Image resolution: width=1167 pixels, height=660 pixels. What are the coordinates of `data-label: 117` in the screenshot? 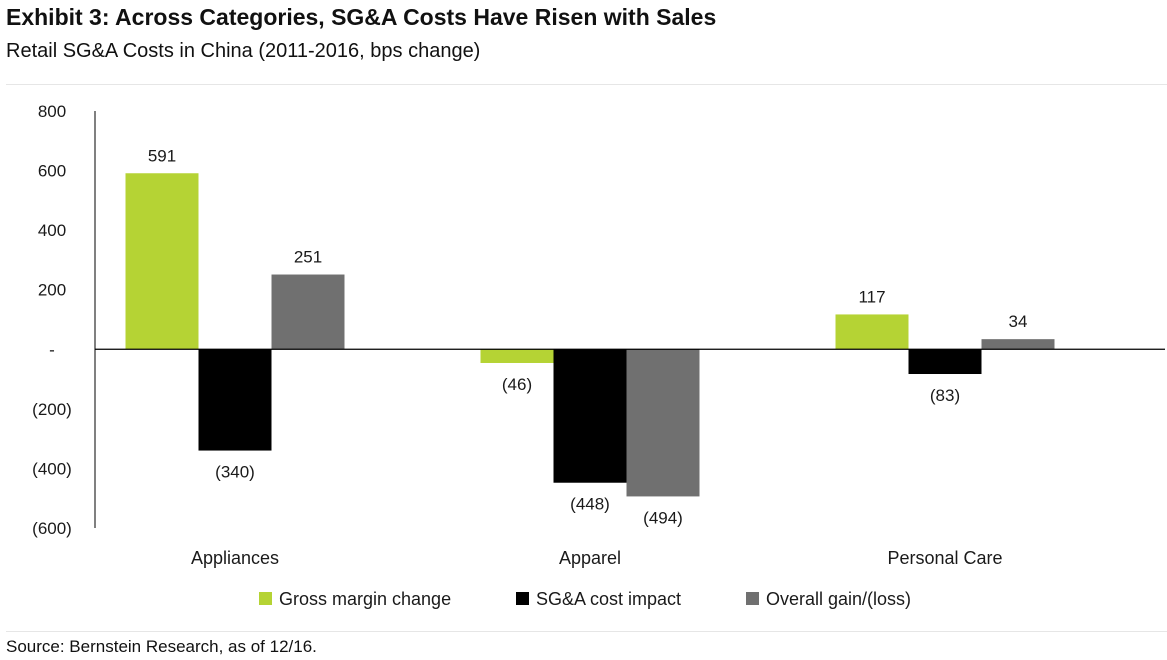 It's located at (871, 296).